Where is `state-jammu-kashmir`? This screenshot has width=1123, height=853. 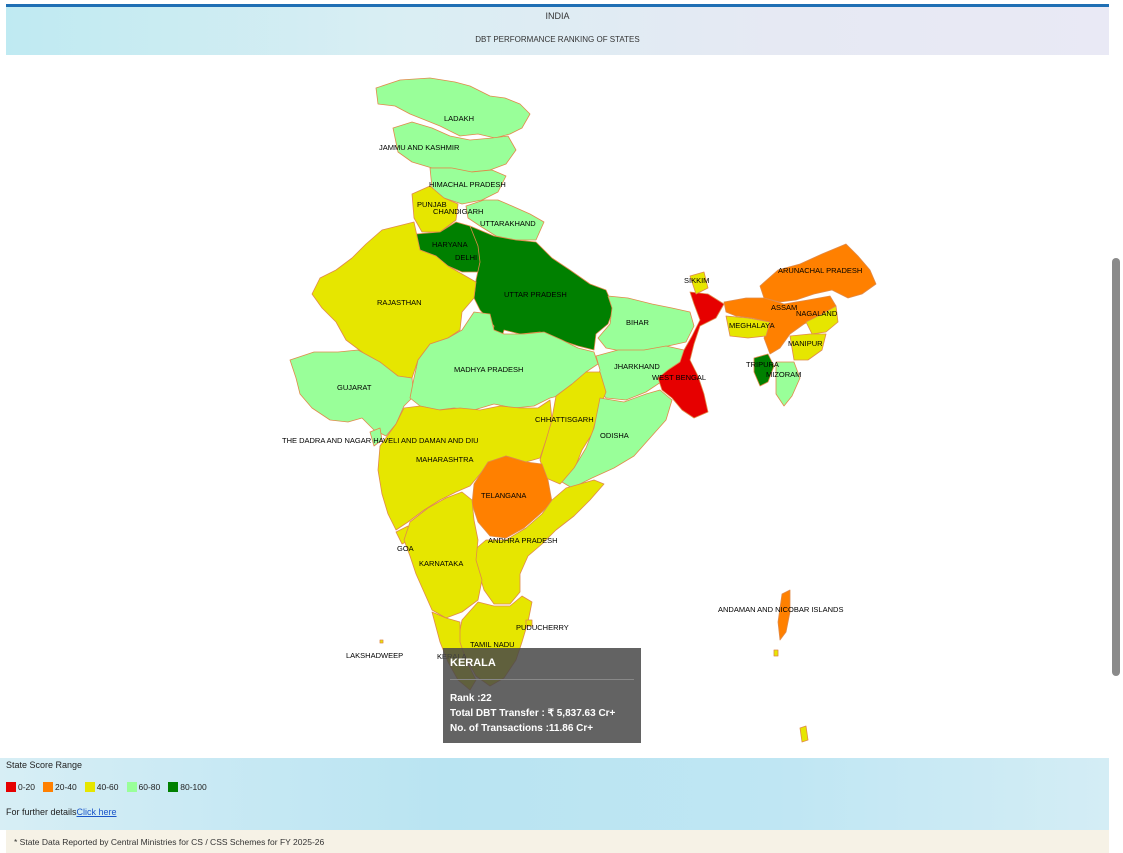
state-jammu-kashmir is located at coordinates (454, 147).